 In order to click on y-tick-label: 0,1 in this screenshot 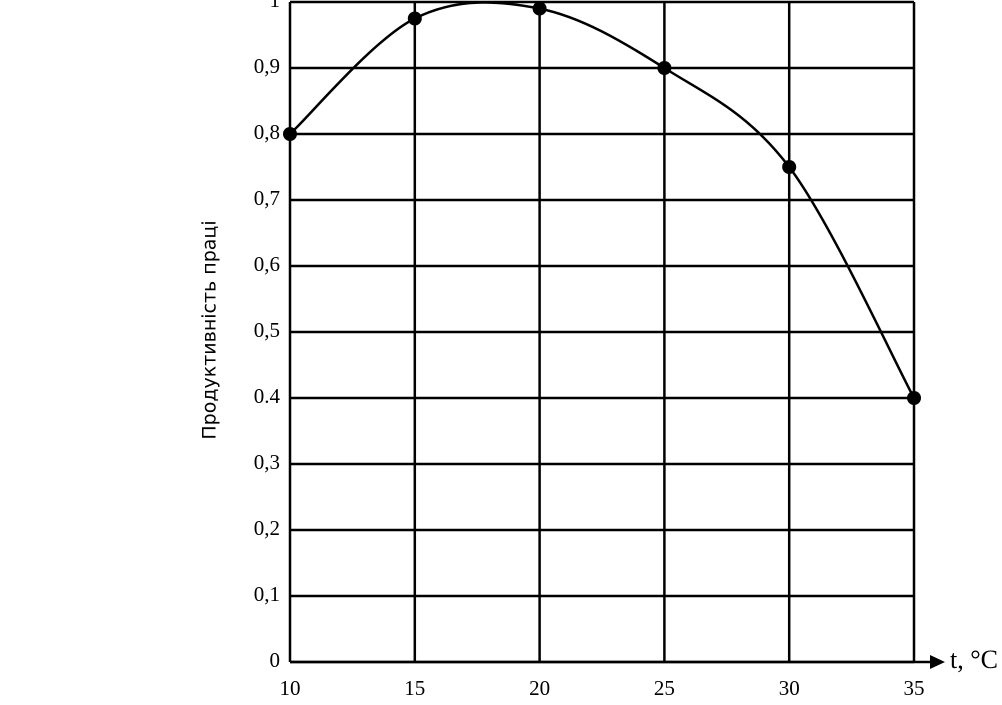, I will do `click(267, 594)`.